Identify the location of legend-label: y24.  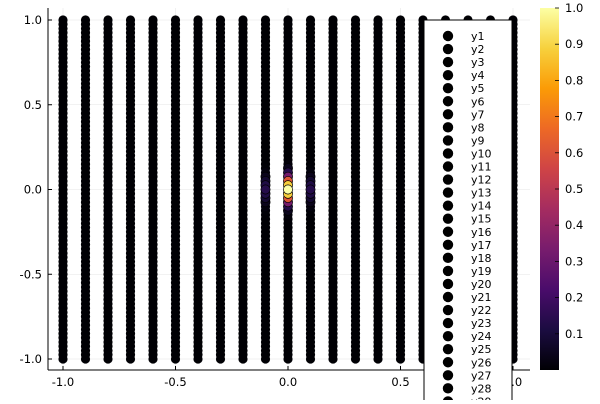
(481, 336).